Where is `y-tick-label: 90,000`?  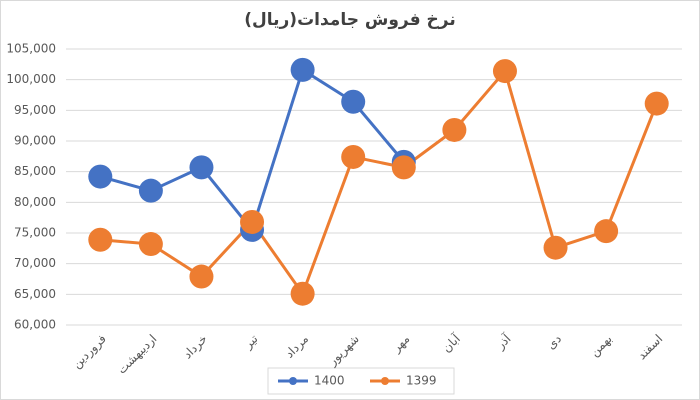
y-tick-label: 90,000 is located at coordinates (35, 141).